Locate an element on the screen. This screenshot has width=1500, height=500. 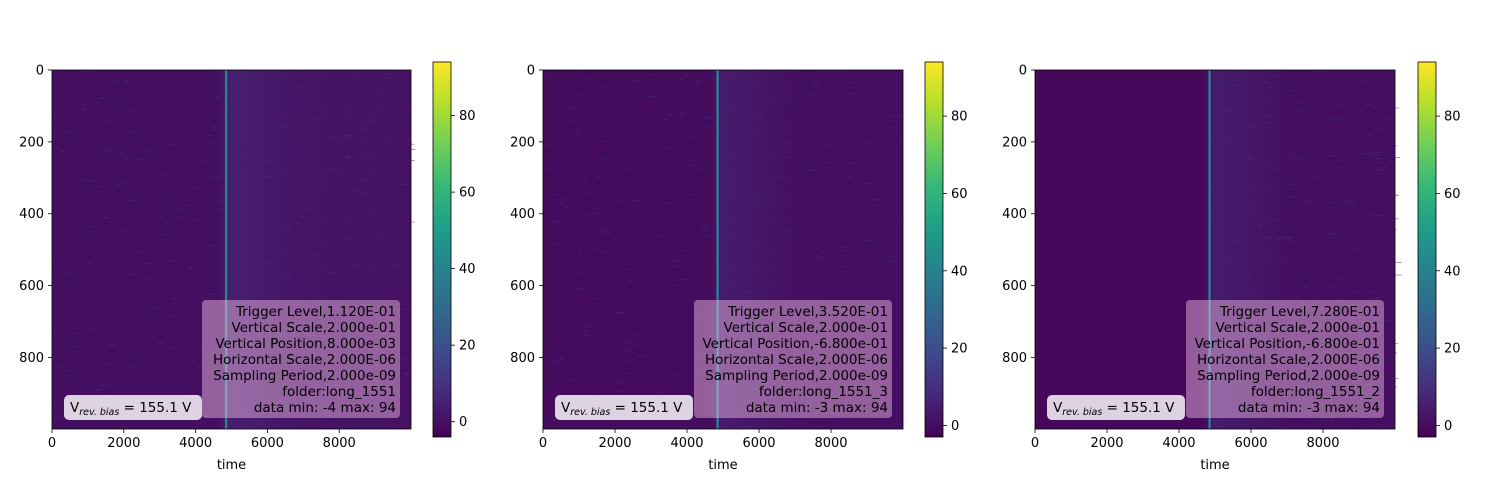
info-line: Trigger Level,1.120E-01 is located at coordinates (315, 312).